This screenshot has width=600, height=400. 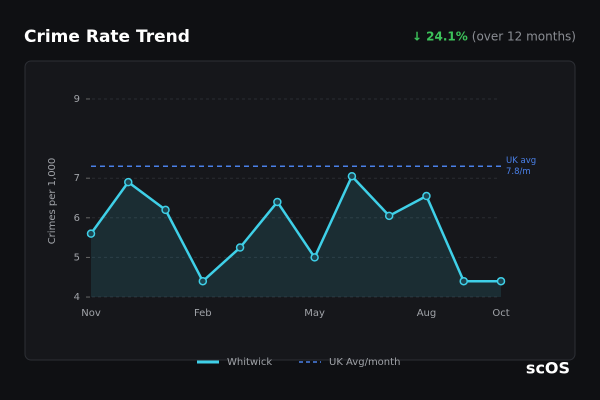 What do you see at coordinates (203, 313) in the screenshot?
I see `x-tick-label: Feb` at bounding box center [203, 313].